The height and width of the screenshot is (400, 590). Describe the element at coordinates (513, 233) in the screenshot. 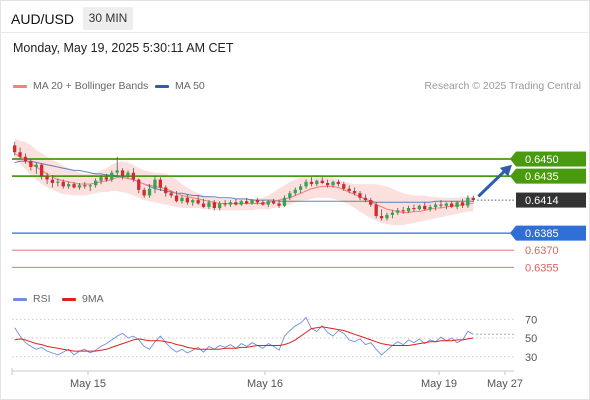

I see `level-tag-notch-0.6385` at that location.